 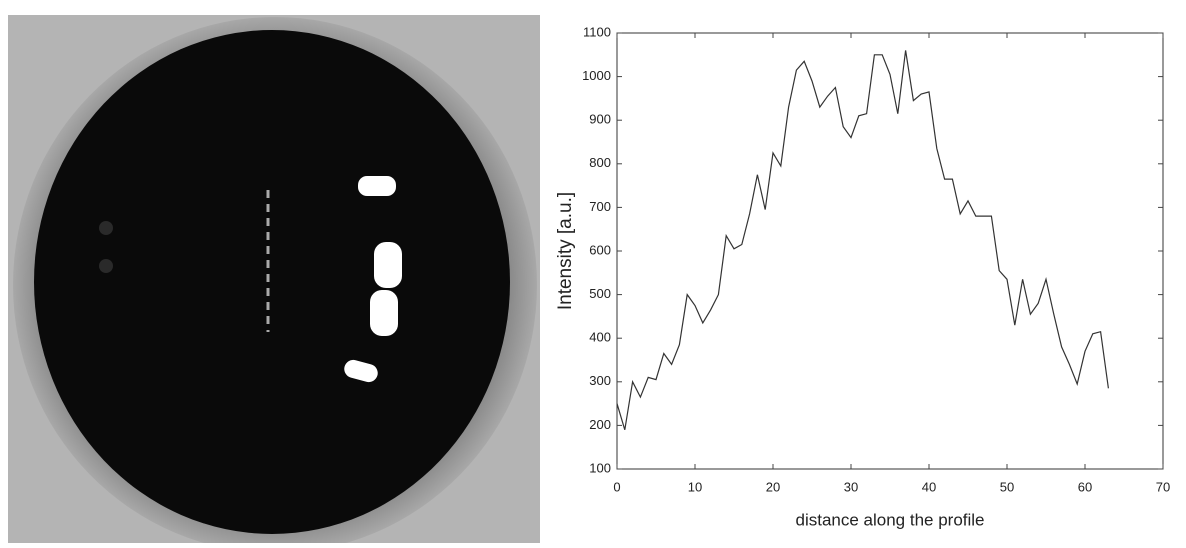 What do you see at coordinates (1163, 486) in the screenshot?
I see `x-tick-label: 70` at bounding box center [1163, 486].